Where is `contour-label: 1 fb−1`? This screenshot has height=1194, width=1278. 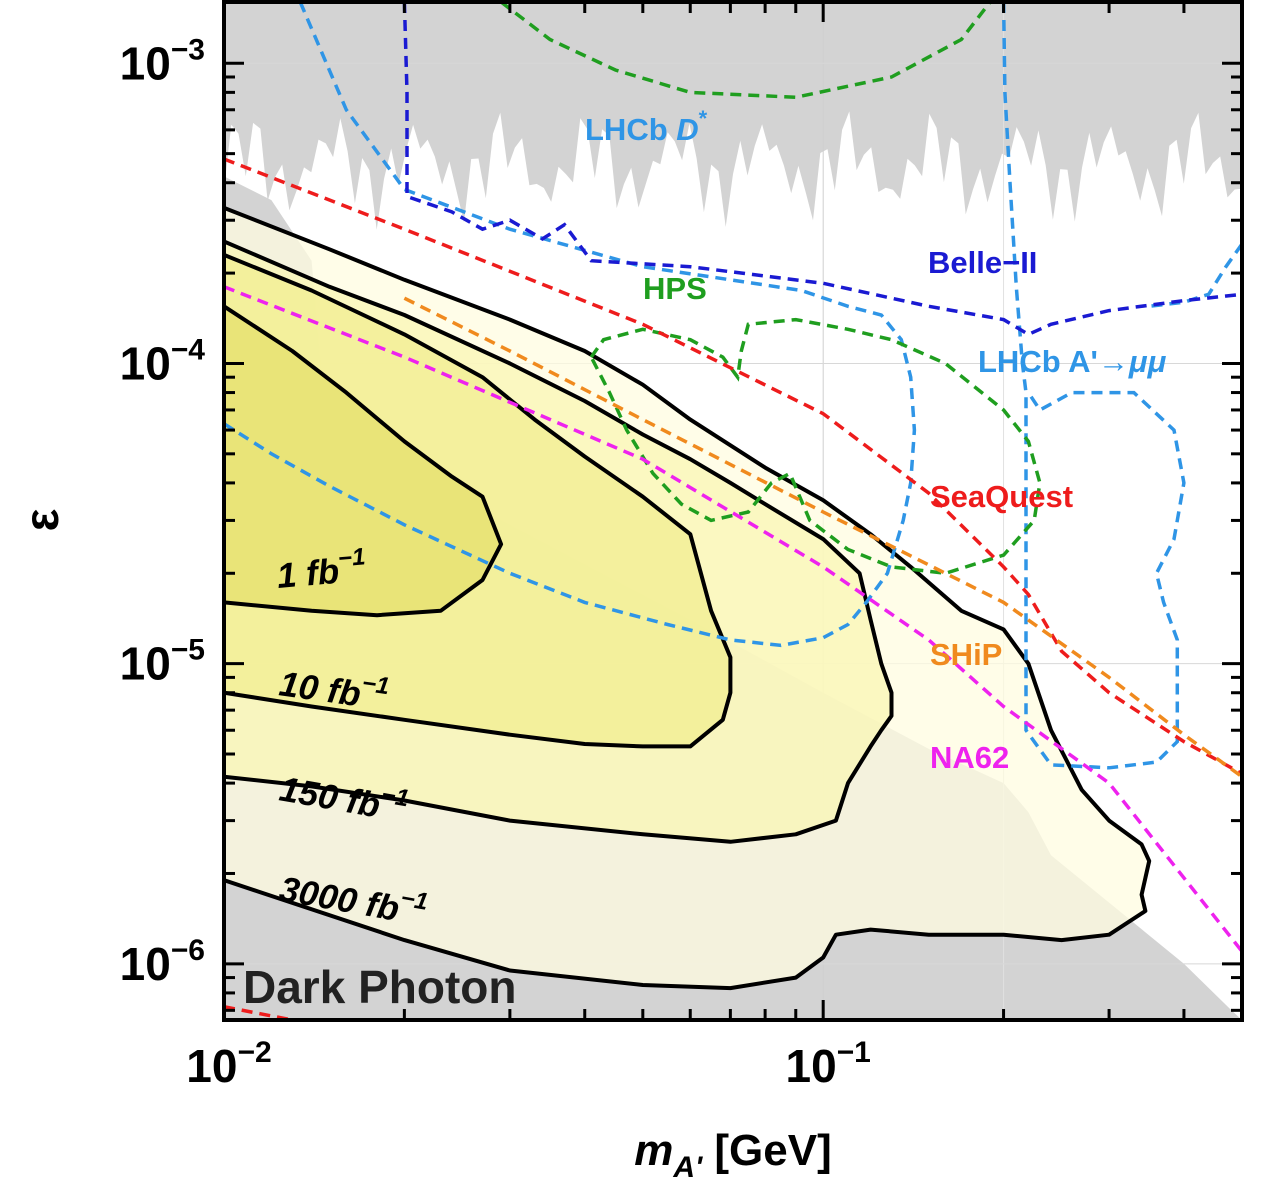 contour-label: 1 fb−1 is located at coordinates (321, 569).